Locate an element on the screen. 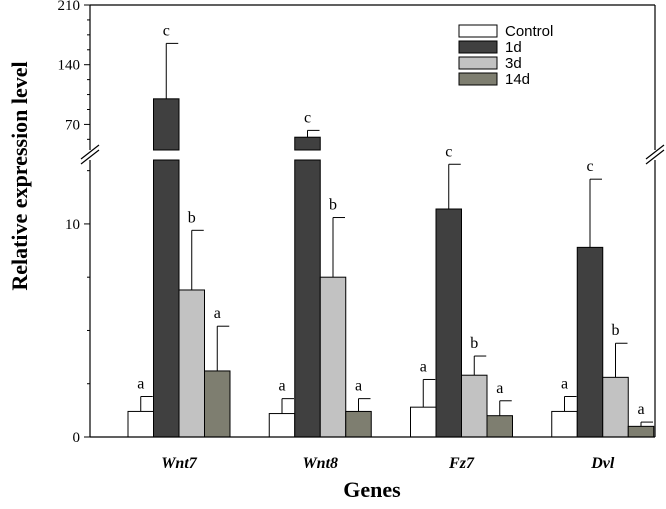 Image resolution: width=666 pixels, height=509 pixels. x-tick-label-Dvl: Dvl is located at coordinates (602, 463).